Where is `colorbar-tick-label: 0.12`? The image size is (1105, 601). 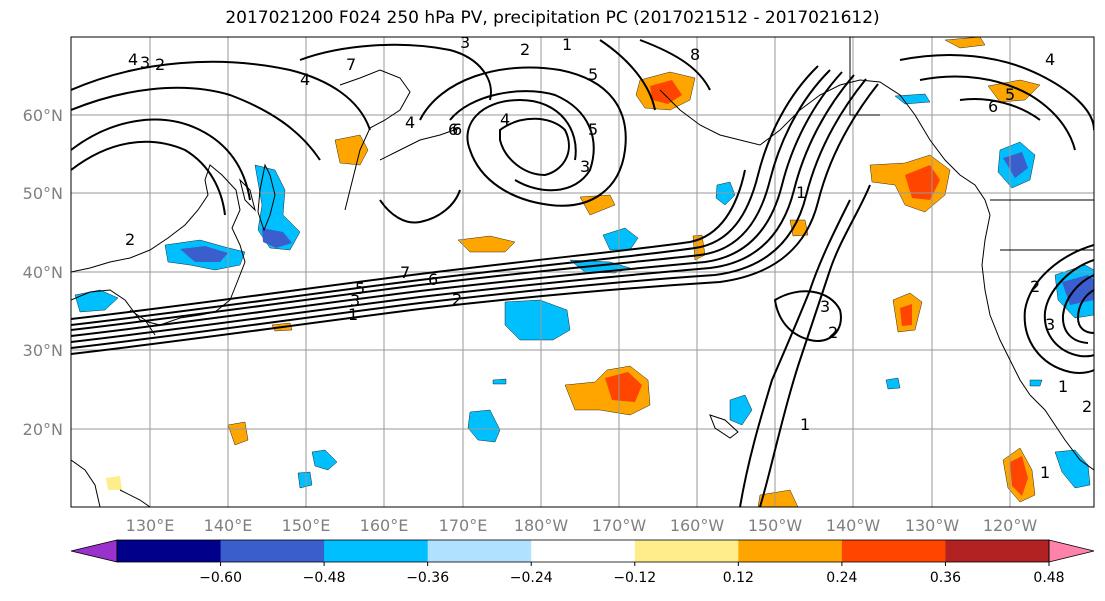
colorbar-tick-label: 0.12 is located at coordinates (738, 578).